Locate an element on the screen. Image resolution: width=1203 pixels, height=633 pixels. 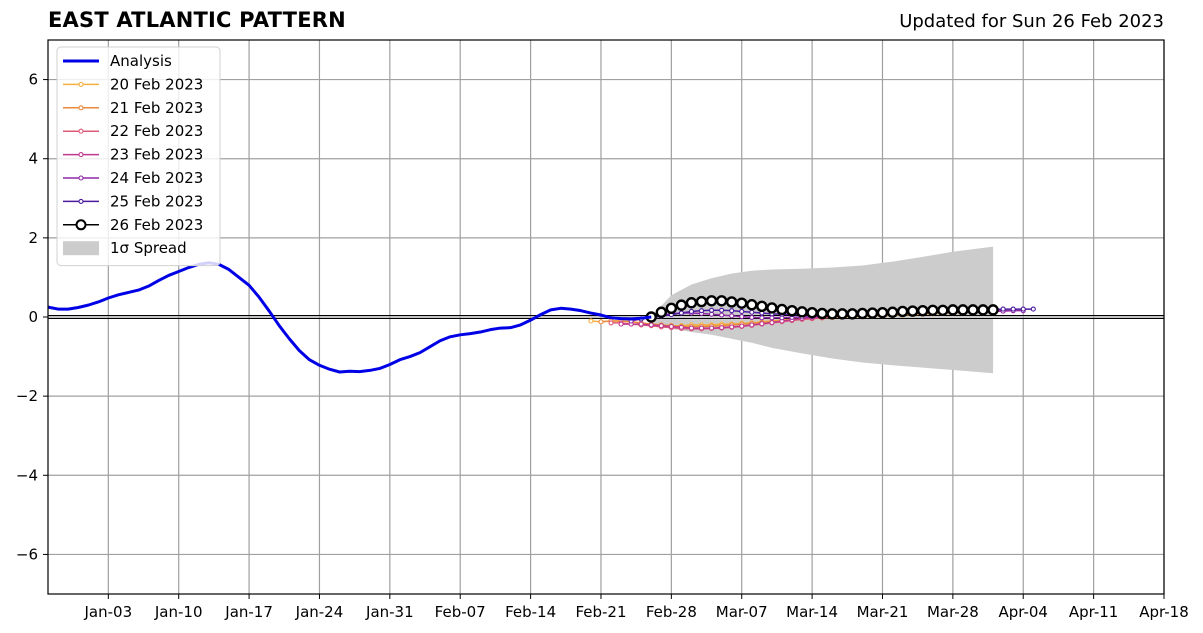
y-tick-label: 4 is located at coordinates (33, 159).